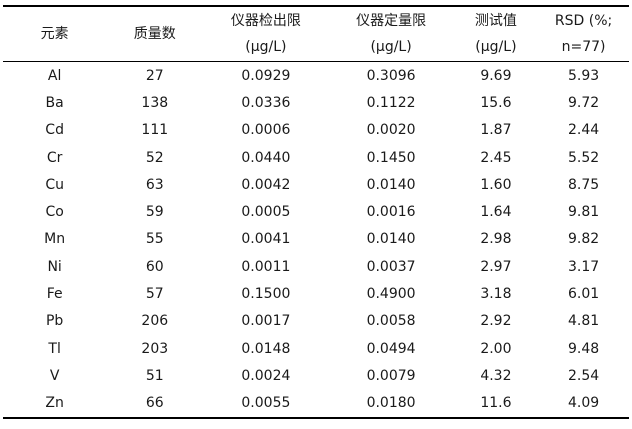  I want to click on value-cell: 1.64, so click(496, 212).